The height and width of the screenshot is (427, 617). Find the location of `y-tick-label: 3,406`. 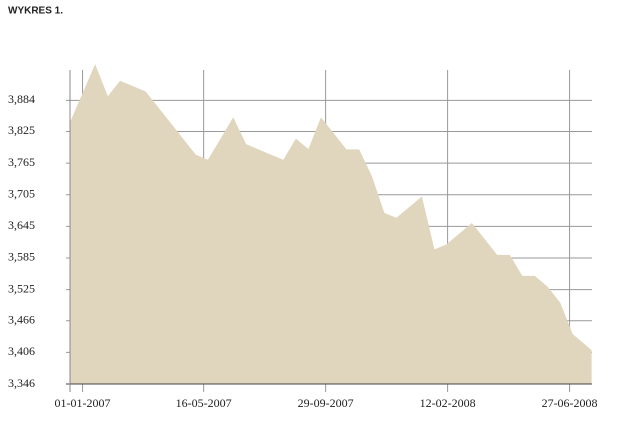

y-tick-label: 3,406 is located at coordinates (21, 351).